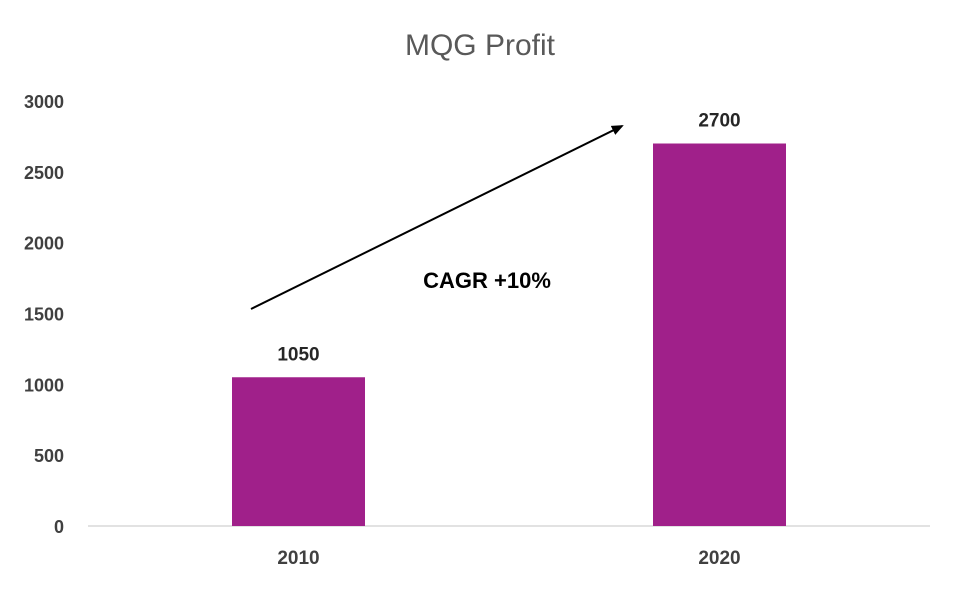 This screenshot has height=591, width=959. What do you see at coordinates (480, 45) in the screenshot?
I see `chart-title: MQG Profit` at bounding box center [480, 45].